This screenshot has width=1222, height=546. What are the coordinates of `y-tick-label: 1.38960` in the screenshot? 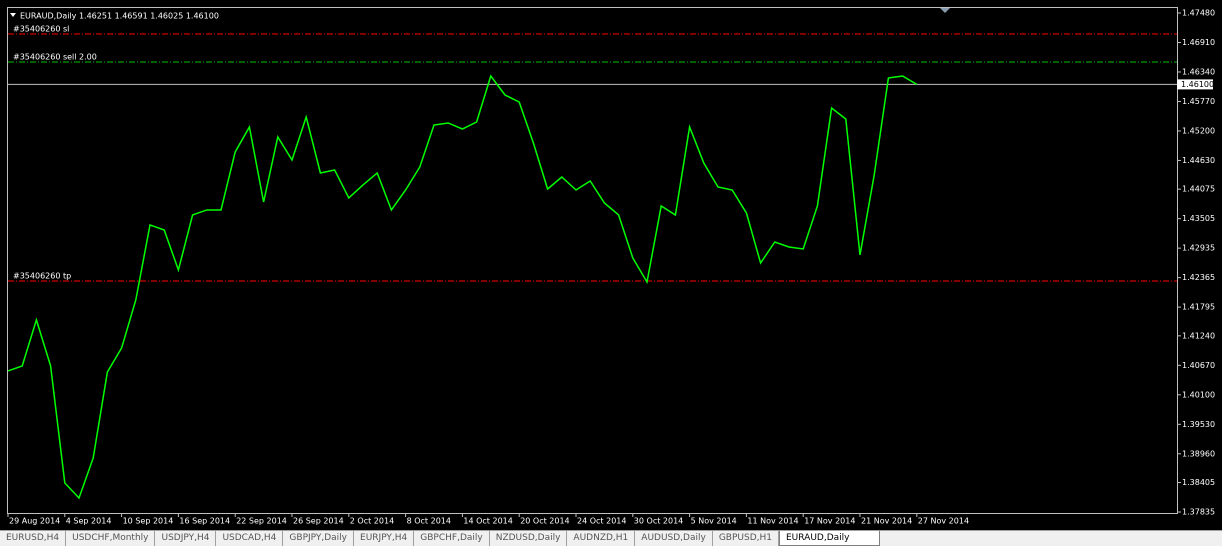 It's located at (1198, 453).